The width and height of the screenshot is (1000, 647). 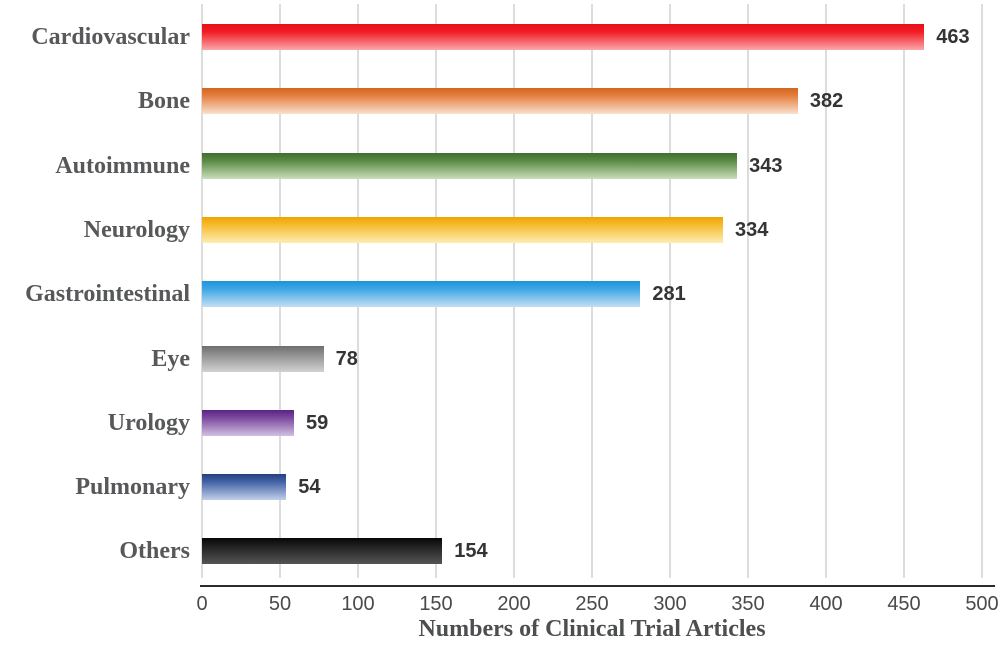 What do you see at coordinates (463, 229) in the screenshot?
I see `bar-neurology` at bounding box center [463, 229].